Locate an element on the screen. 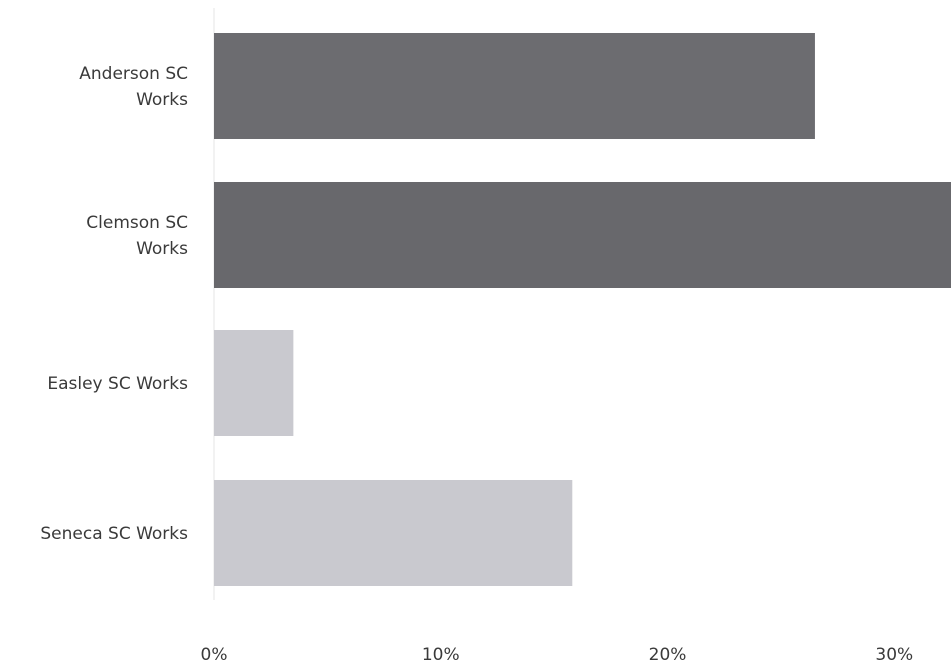  x-tick-label: 20% is located at coordinates (668, 655).